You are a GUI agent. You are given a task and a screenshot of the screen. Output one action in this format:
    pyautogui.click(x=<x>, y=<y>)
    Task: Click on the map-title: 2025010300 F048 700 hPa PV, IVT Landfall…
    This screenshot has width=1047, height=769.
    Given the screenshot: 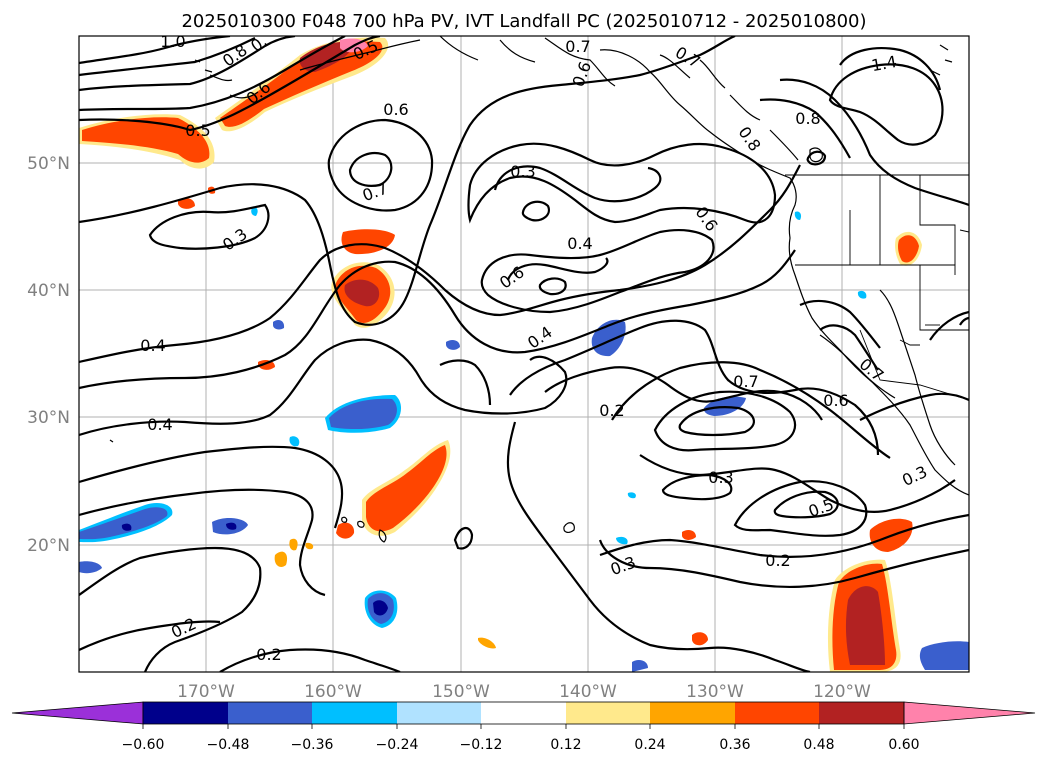 What is the action you would take?
    pyautogui.click(x=523, y=21)
    